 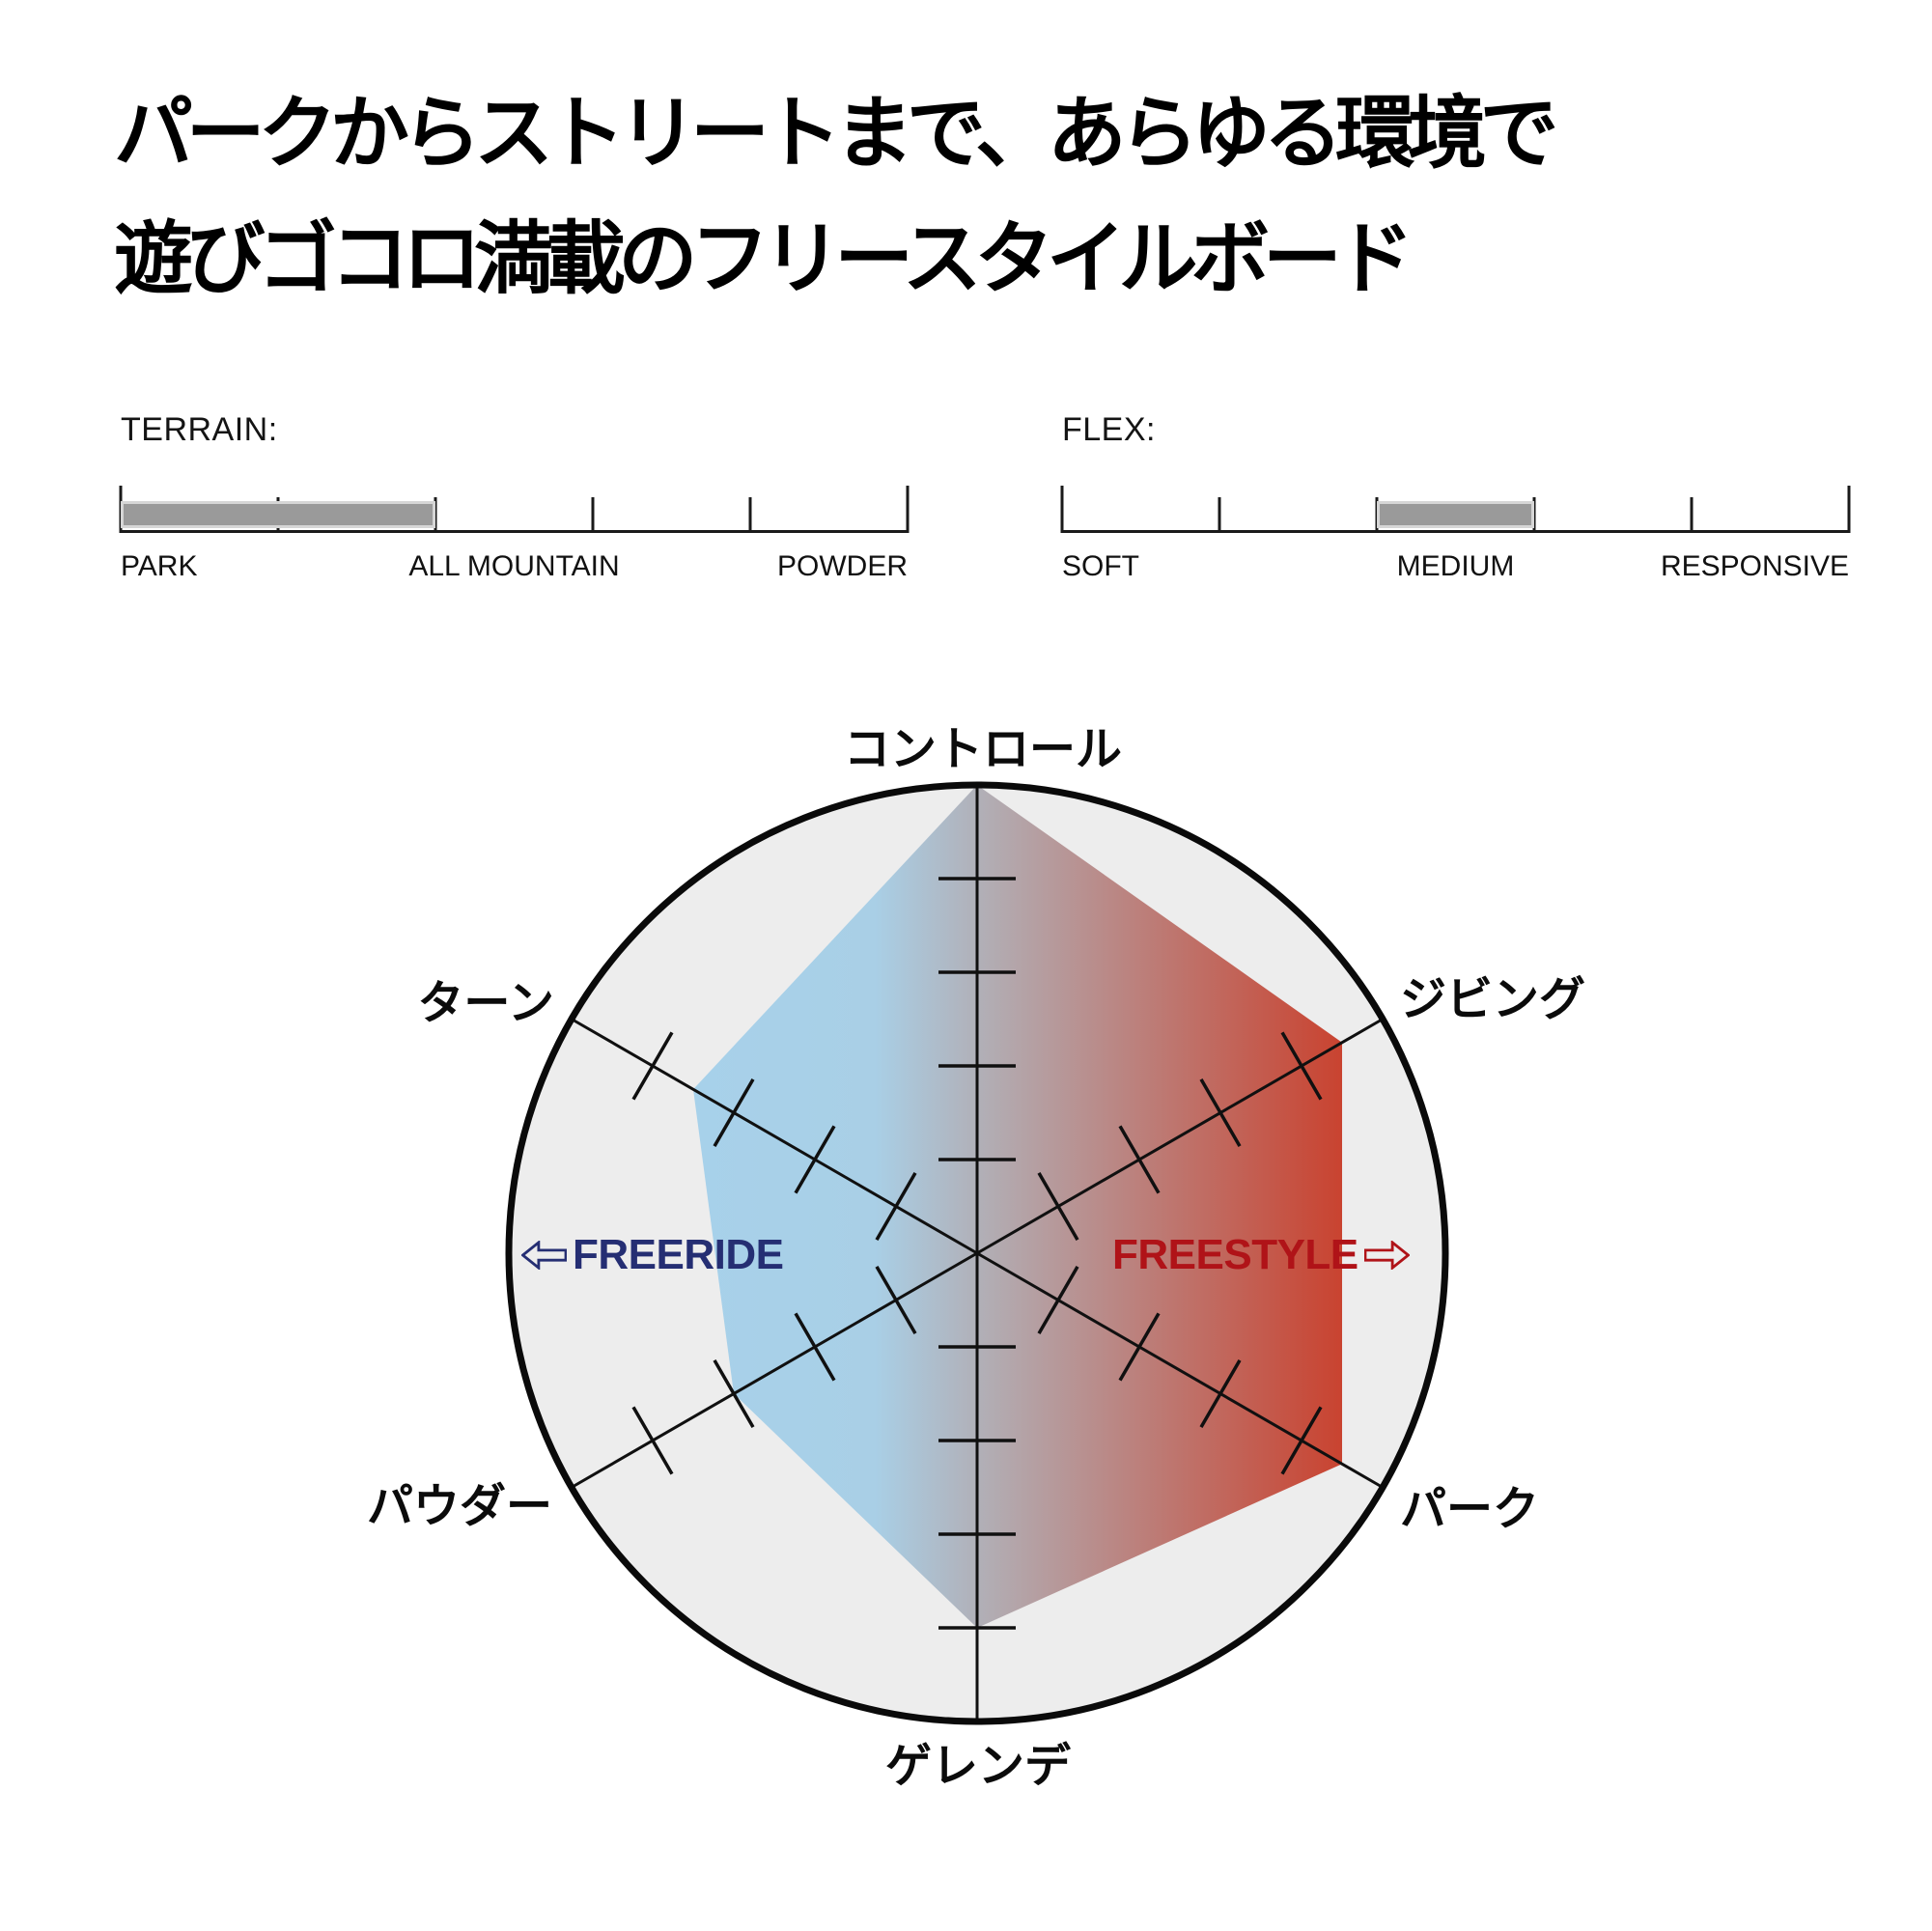 I want to click on terrain-scale-labels: PARK ALL MOUNTAIN POWDER, so click(x=514, y=567).